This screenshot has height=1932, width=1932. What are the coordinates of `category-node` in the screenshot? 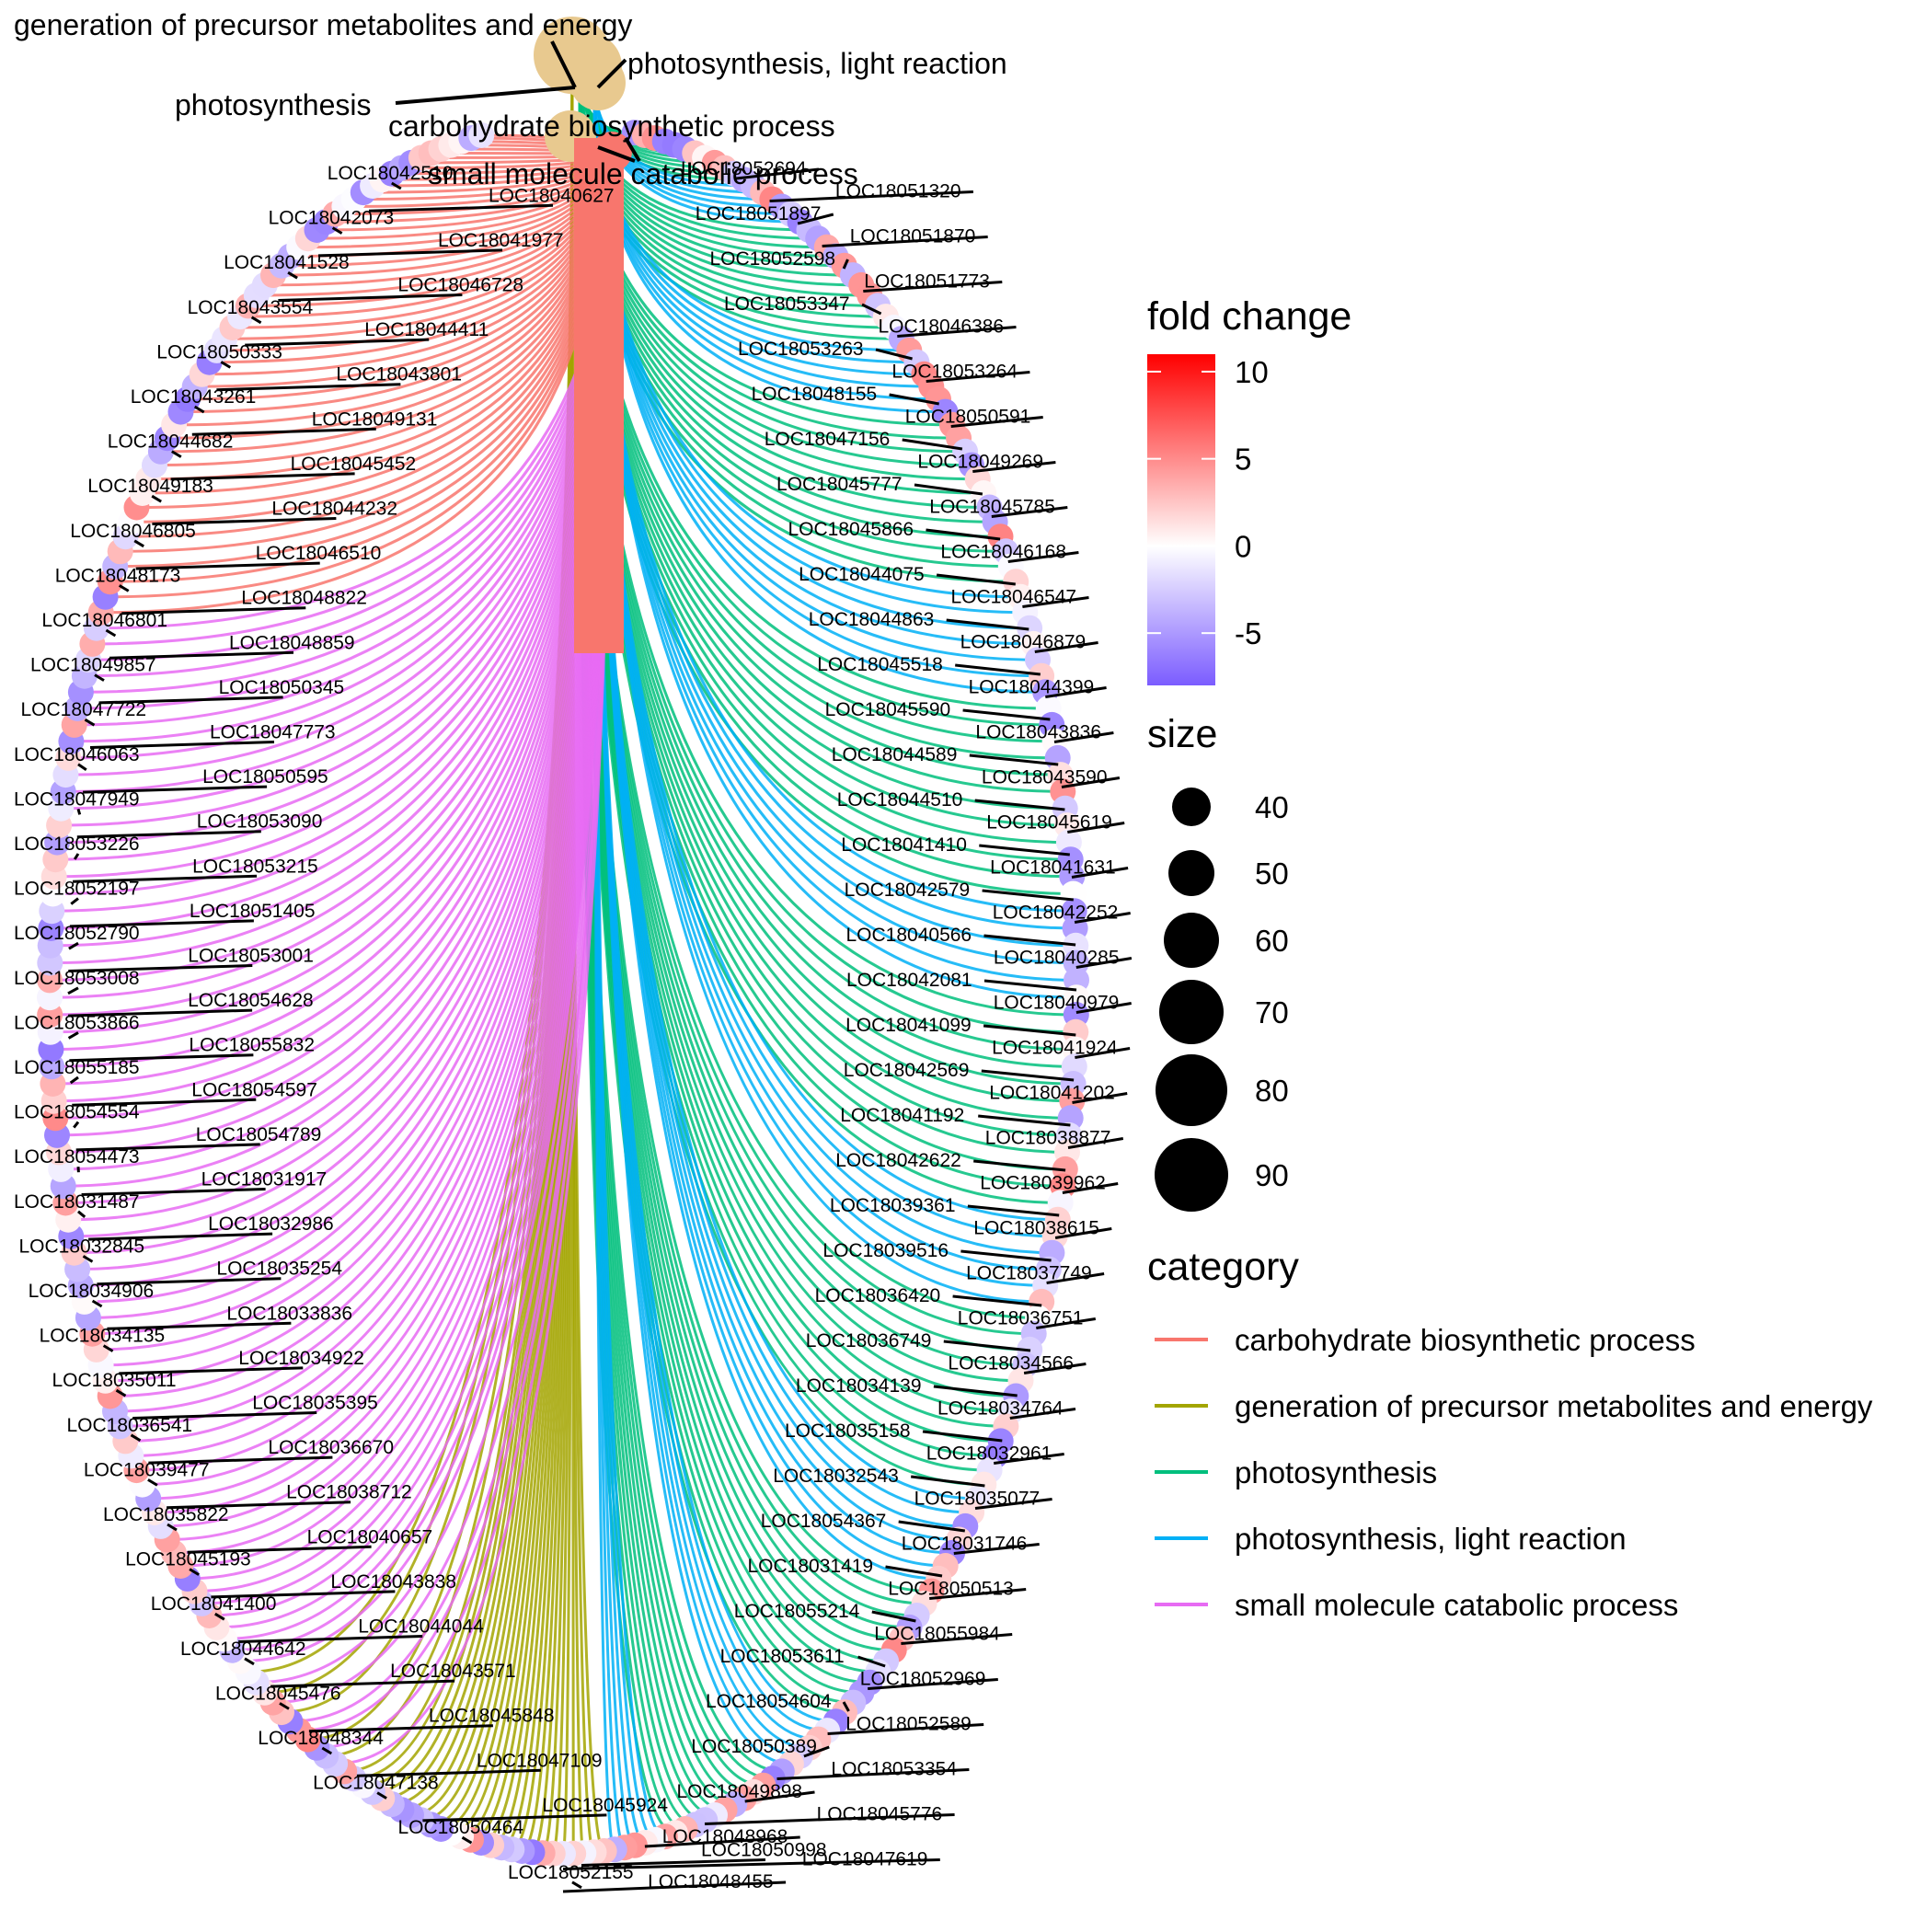 It's located at (598, 82).